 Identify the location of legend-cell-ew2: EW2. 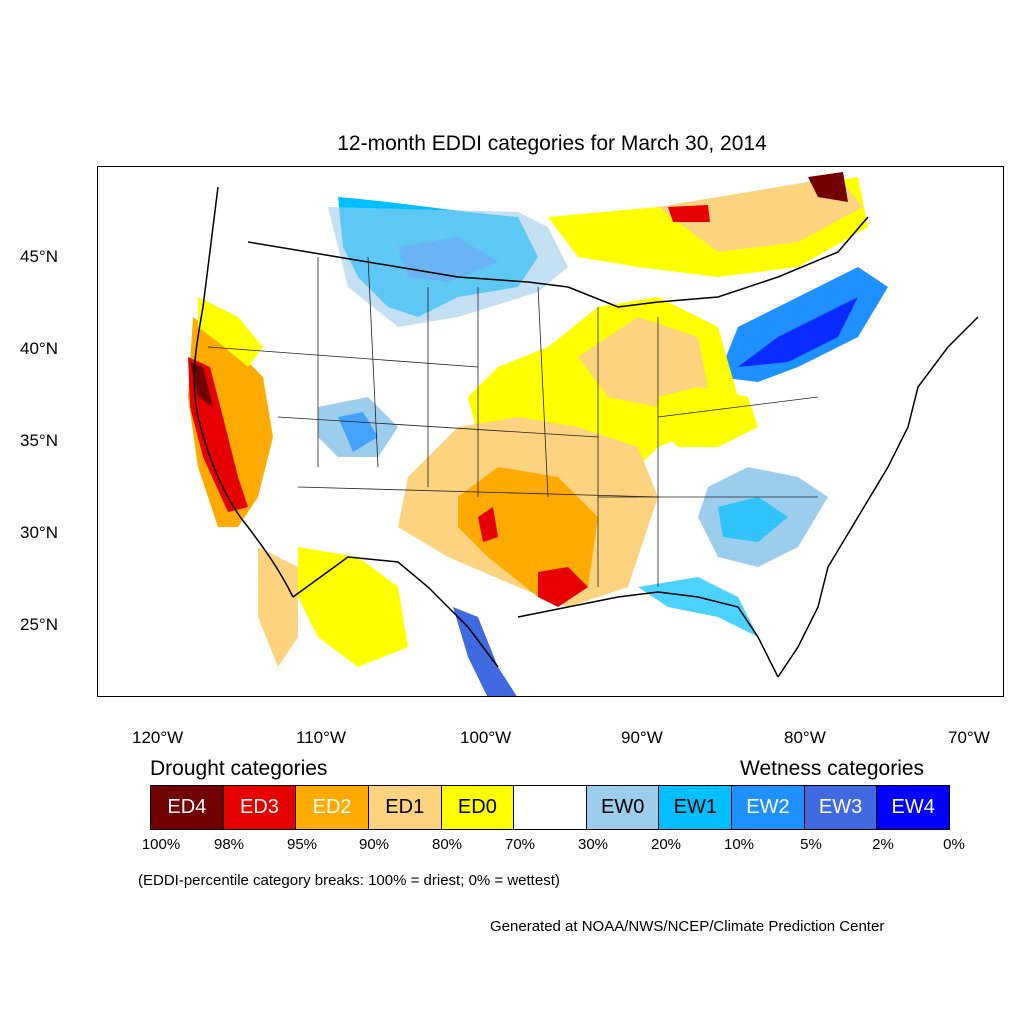
(768, 807).